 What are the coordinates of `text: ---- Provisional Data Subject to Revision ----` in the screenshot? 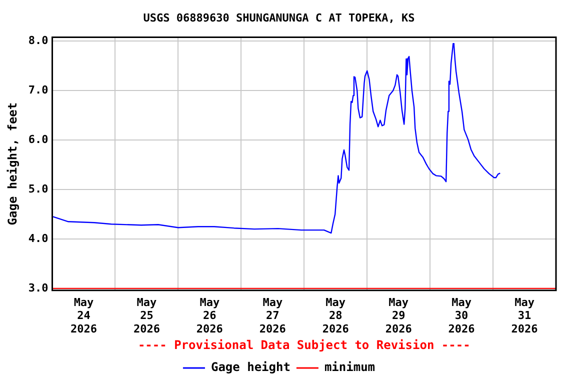 It's located at (304, 345).